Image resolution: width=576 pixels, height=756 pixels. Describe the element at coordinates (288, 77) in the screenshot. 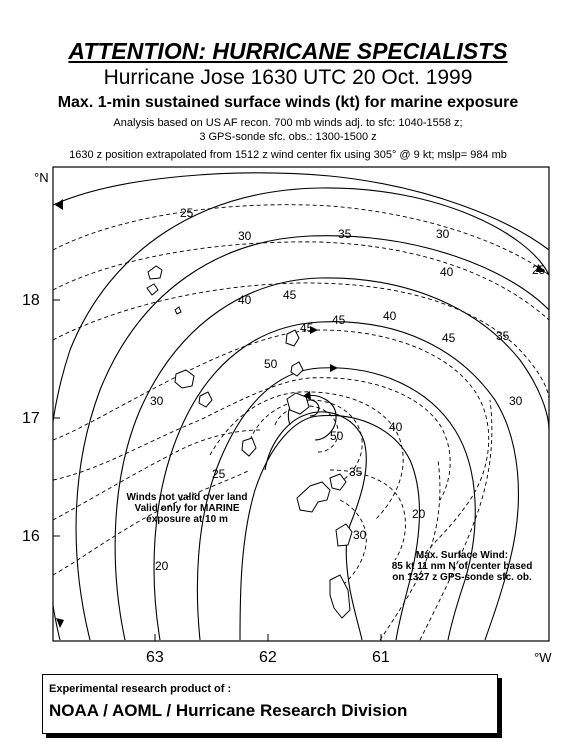

I see `map-title: Hurricane Jose 1630 UTC 20 Oct. 1999` at that location.